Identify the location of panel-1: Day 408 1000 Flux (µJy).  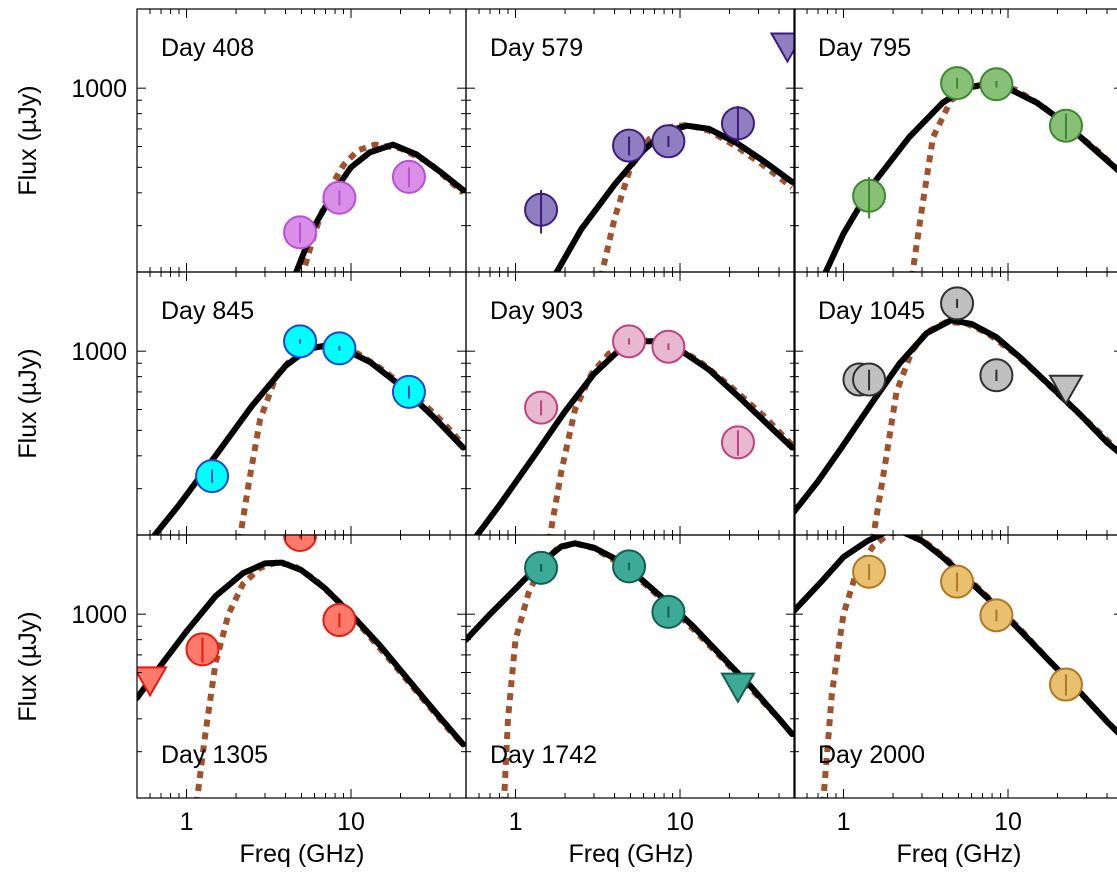
(240, 140).